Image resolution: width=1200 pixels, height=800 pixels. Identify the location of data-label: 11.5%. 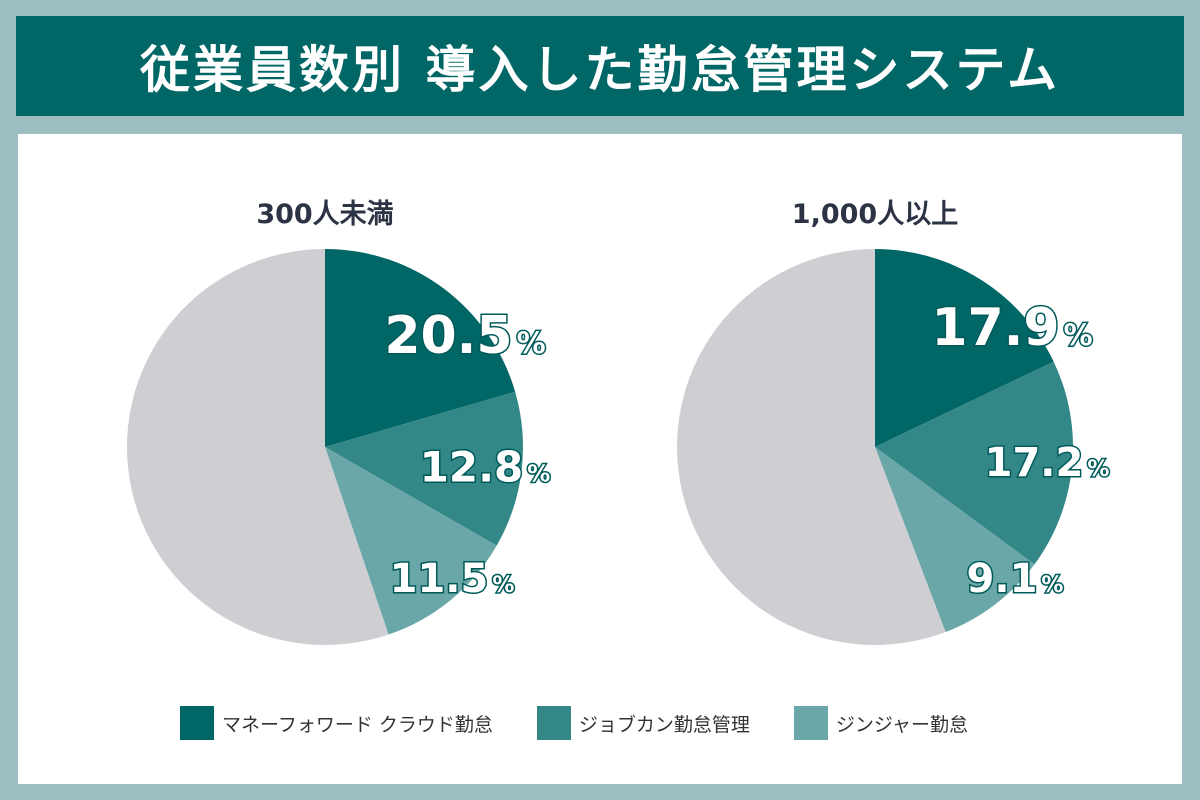
(452, 579).